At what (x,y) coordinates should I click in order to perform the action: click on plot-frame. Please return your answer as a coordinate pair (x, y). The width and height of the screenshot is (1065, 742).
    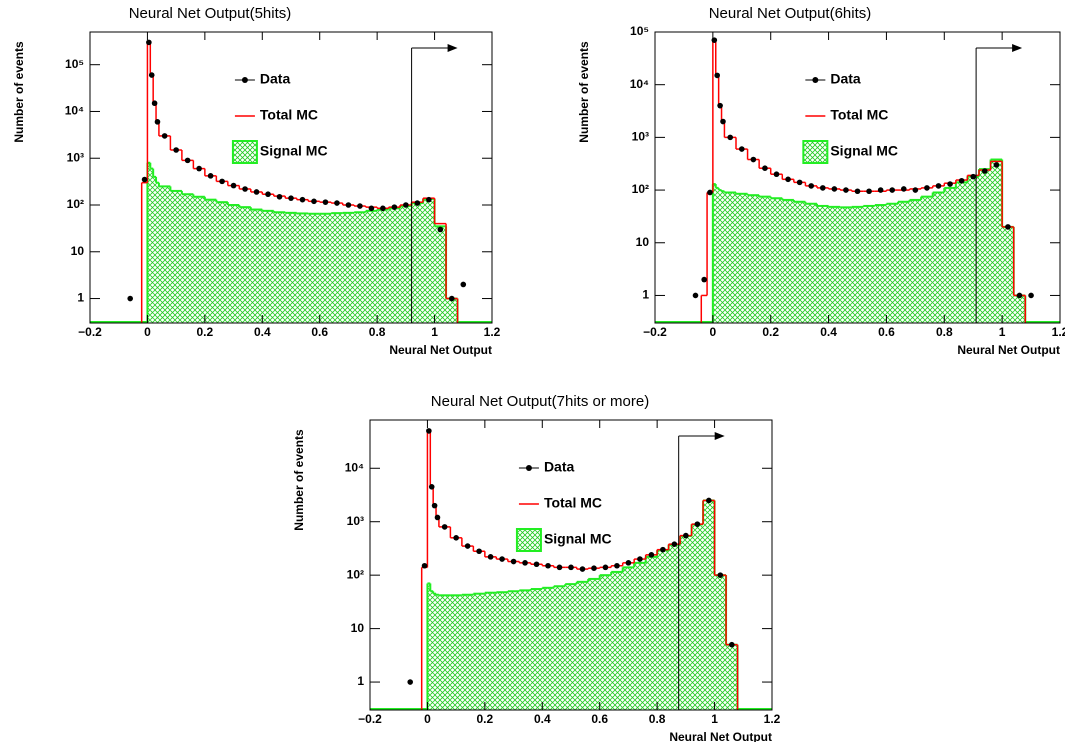
    Looking at the image, I should click on (571, 565).